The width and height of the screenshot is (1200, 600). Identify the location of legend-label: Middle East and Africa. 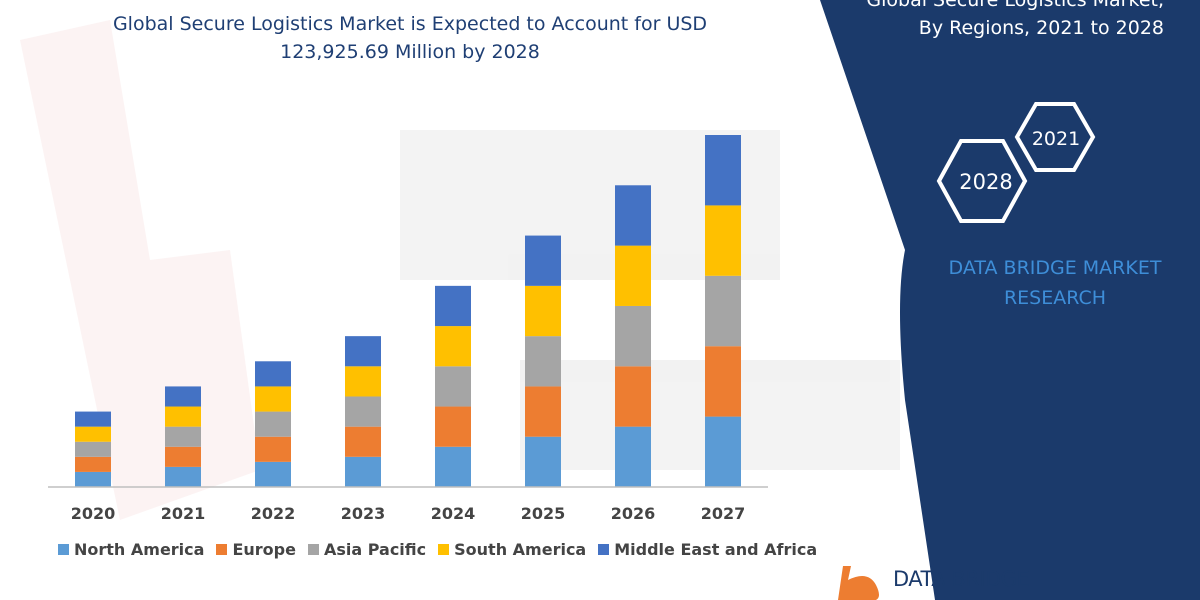
(716, 549).